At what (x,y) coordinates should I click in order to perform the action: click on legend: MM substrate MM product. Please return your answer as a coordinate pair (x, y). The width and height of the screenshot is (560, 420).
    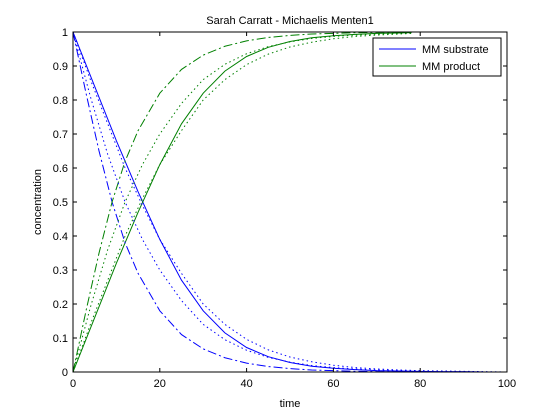
    Looking at the image, I should click on (437, 57).